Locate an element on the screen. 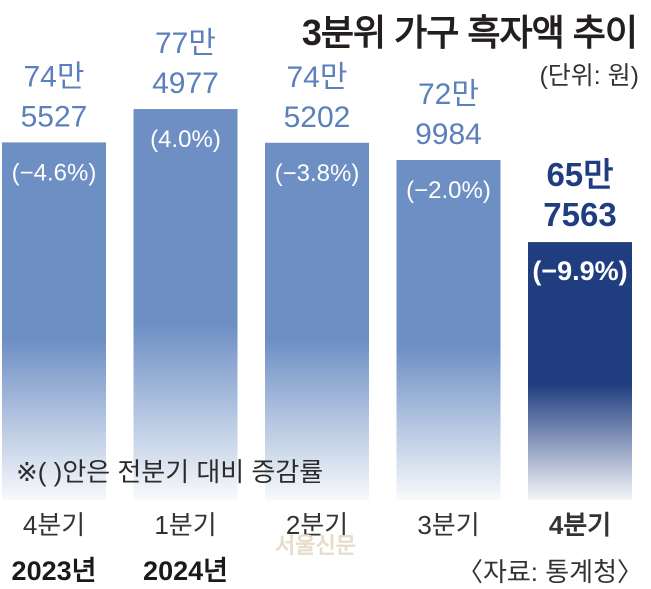 Image resolution: width=651 pixels, height=589 pixels. value-label-bottom-3: 5202 is located at coordinates (317, 117).